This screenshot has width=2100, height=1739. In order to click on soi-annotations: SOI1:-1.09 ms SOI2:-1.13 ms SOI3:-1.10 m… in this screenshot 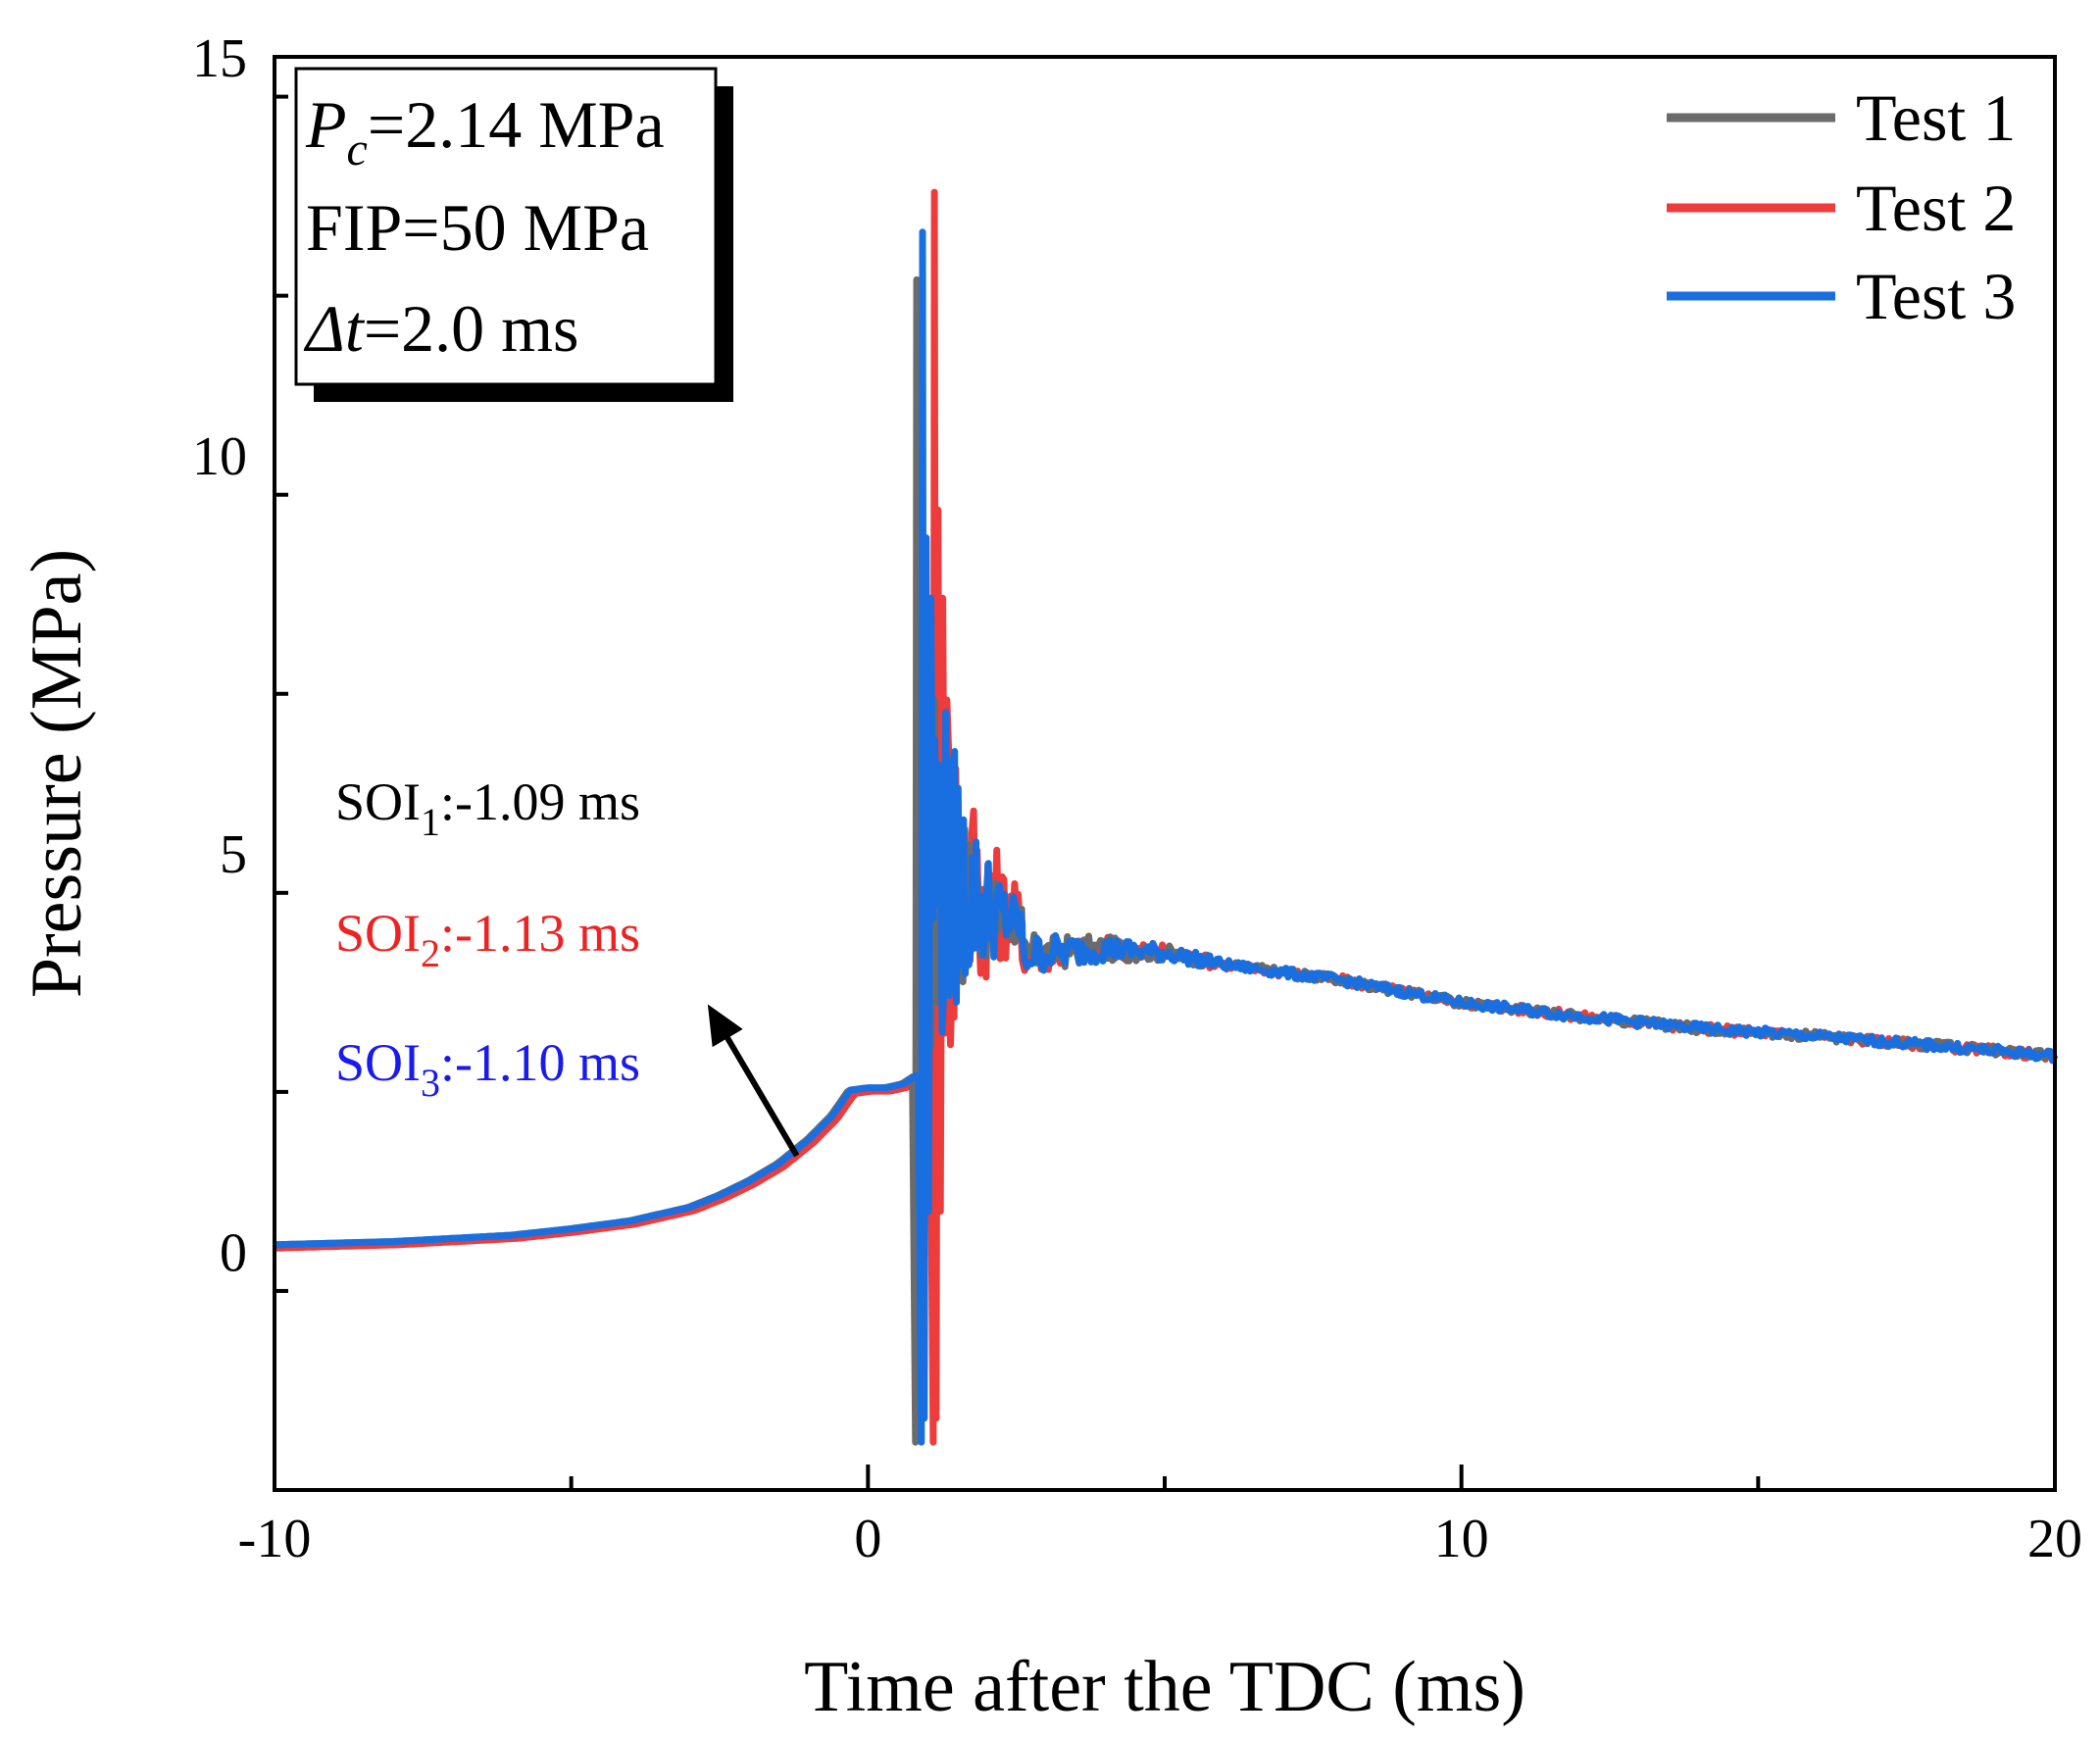, I will do `click(487, 939)`.